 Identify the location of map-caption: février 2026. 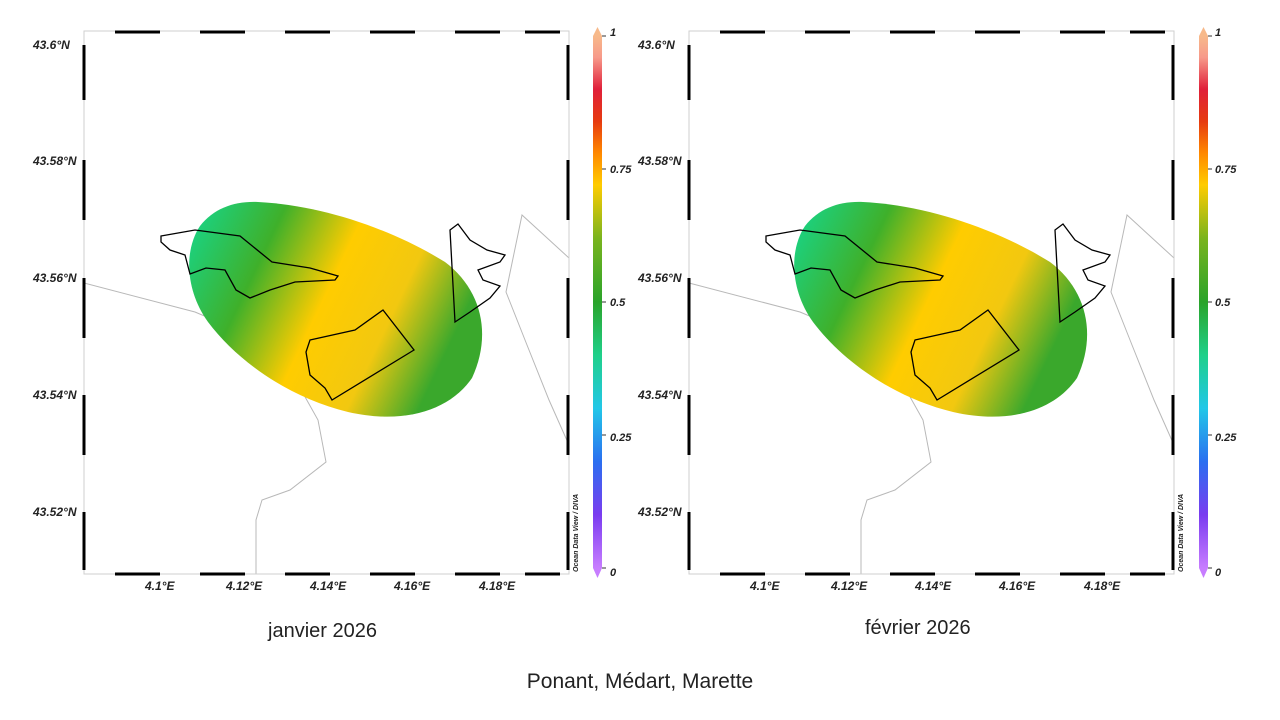
(918, 628).